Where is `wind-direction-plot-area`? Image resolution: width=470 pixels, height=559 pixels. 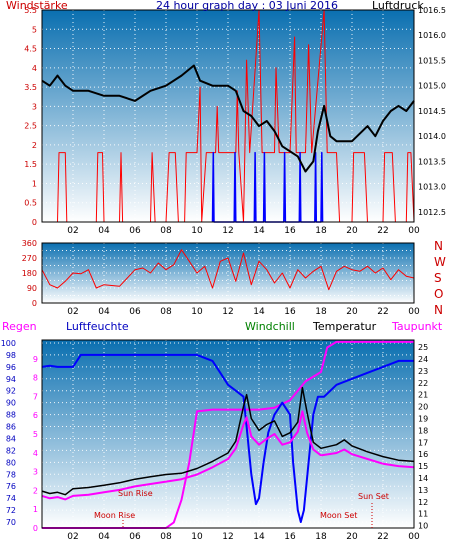 wind-direction-plot-area is located at coordinates (228, 273).